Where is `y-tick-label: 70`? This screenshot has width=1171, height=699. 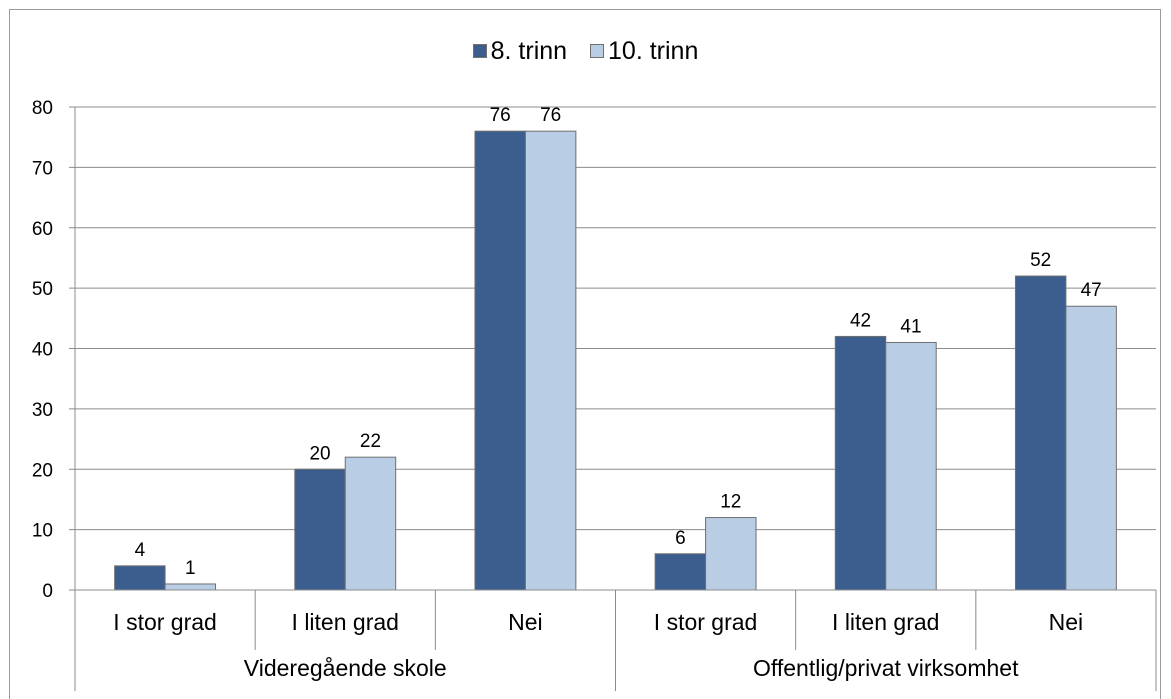
y-tick-label: 70 is located at coordinates (42, 168).